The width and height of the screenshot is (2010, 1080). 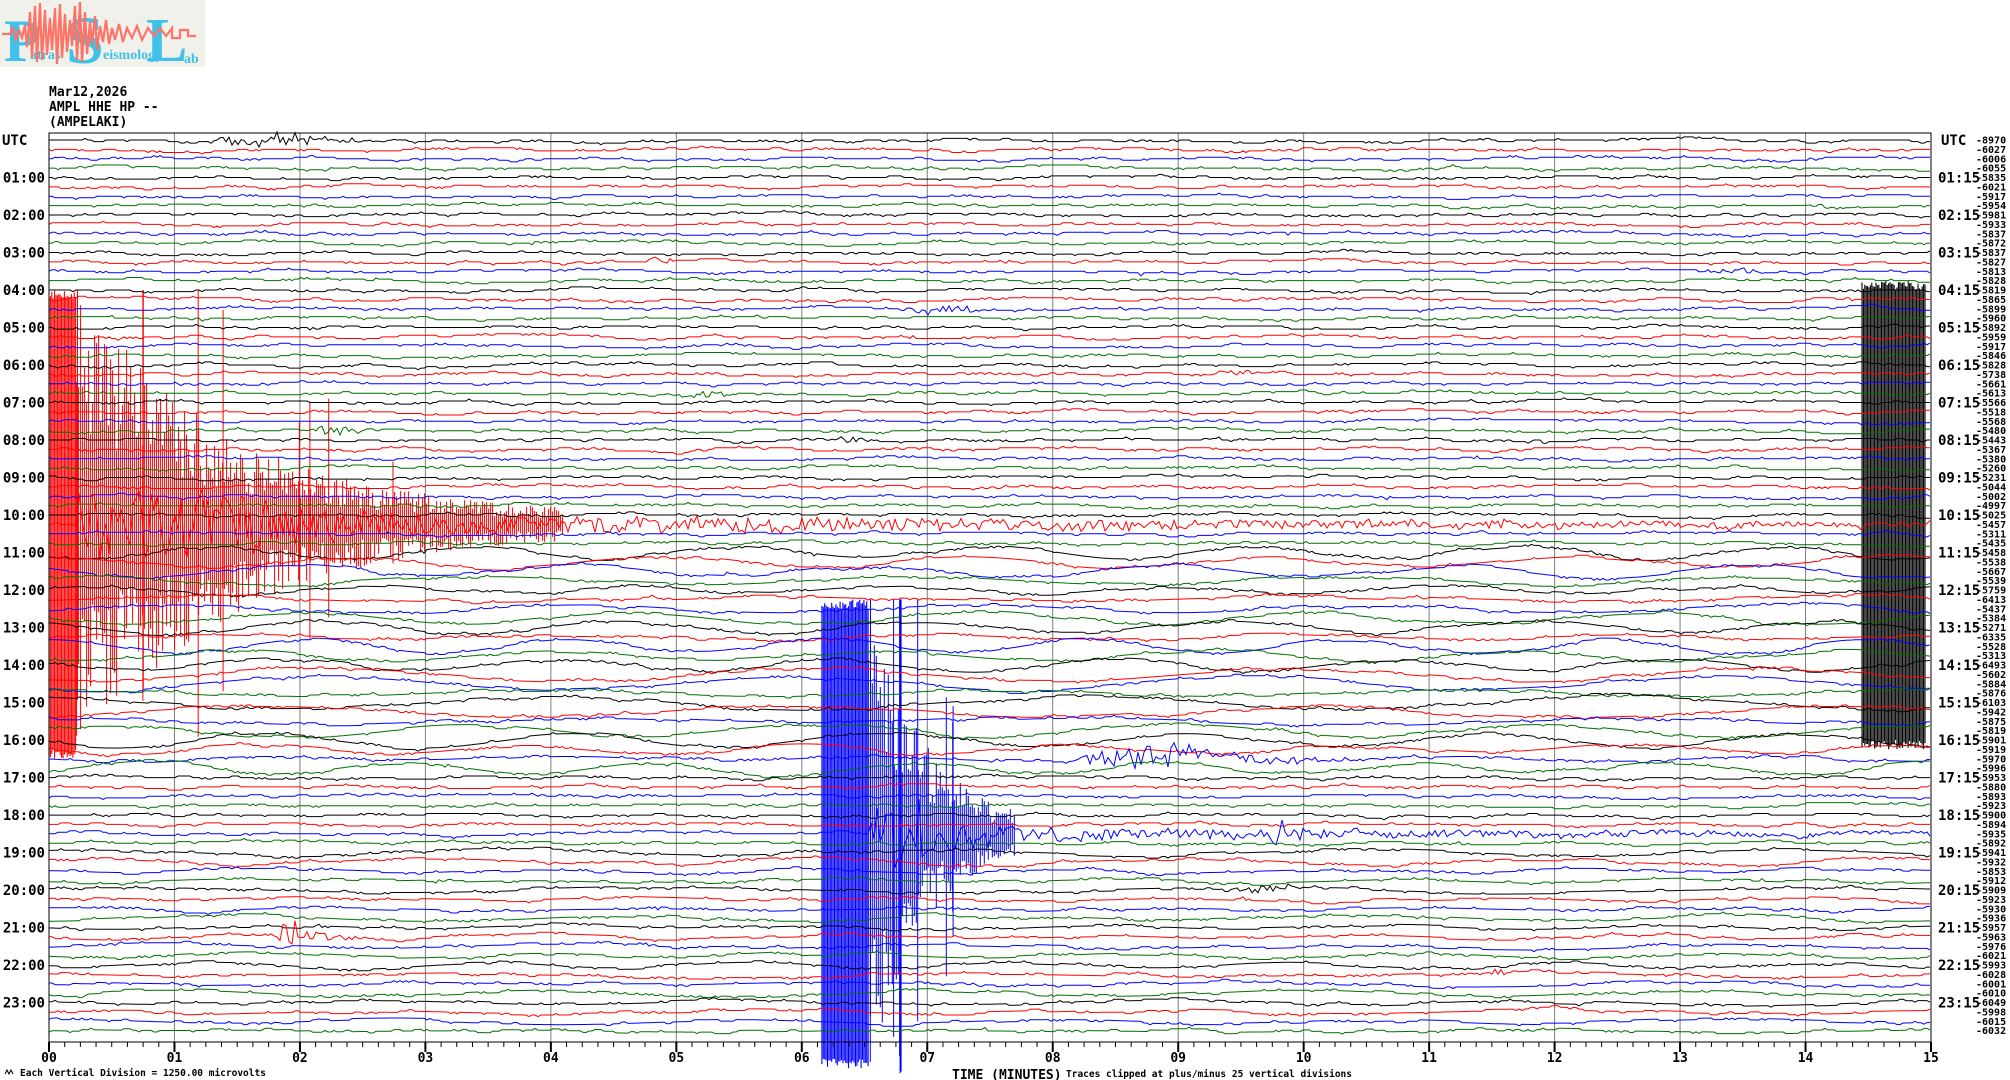 What do you see at coordinates (1991, 337) in the screenshot?
I see `row-offset-value: -5959` at bounding box center [1991, 337].